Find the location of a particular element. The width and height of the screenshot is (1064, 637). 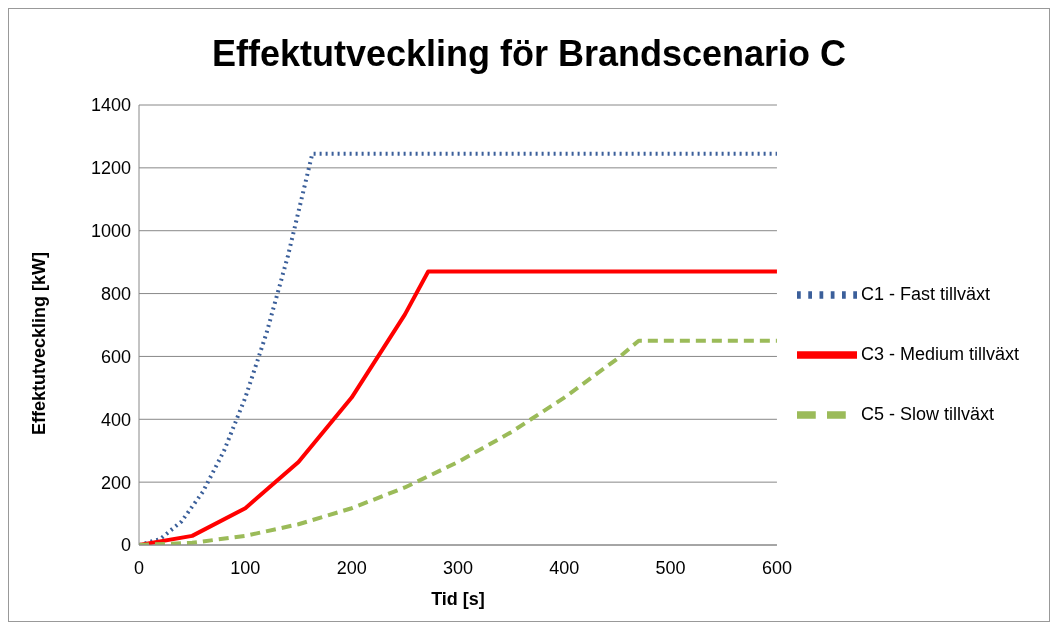

y-tick-label: 200 is located at coordinates (115, 482).